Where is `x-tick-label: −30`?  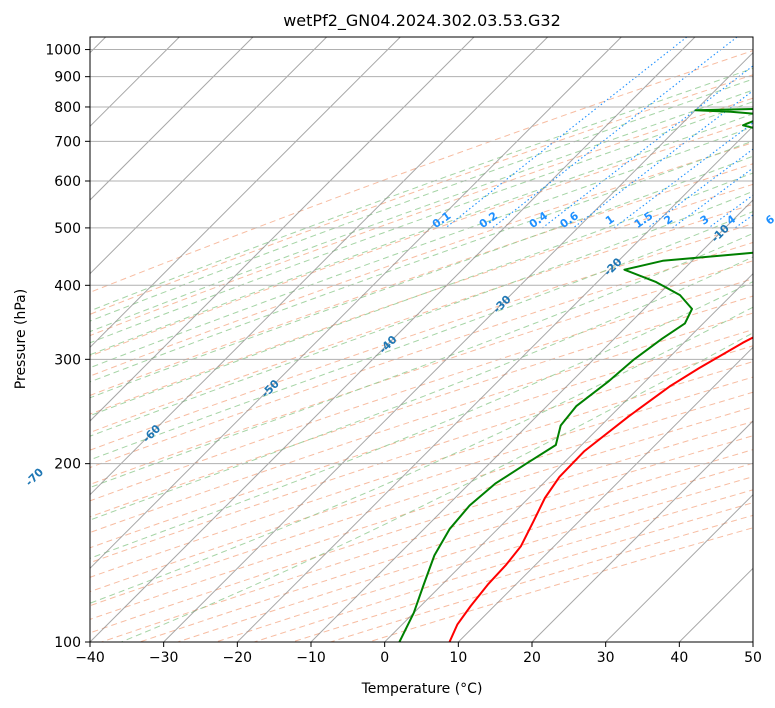
x-tick-label: −30 is located at coordinates (164, 658).